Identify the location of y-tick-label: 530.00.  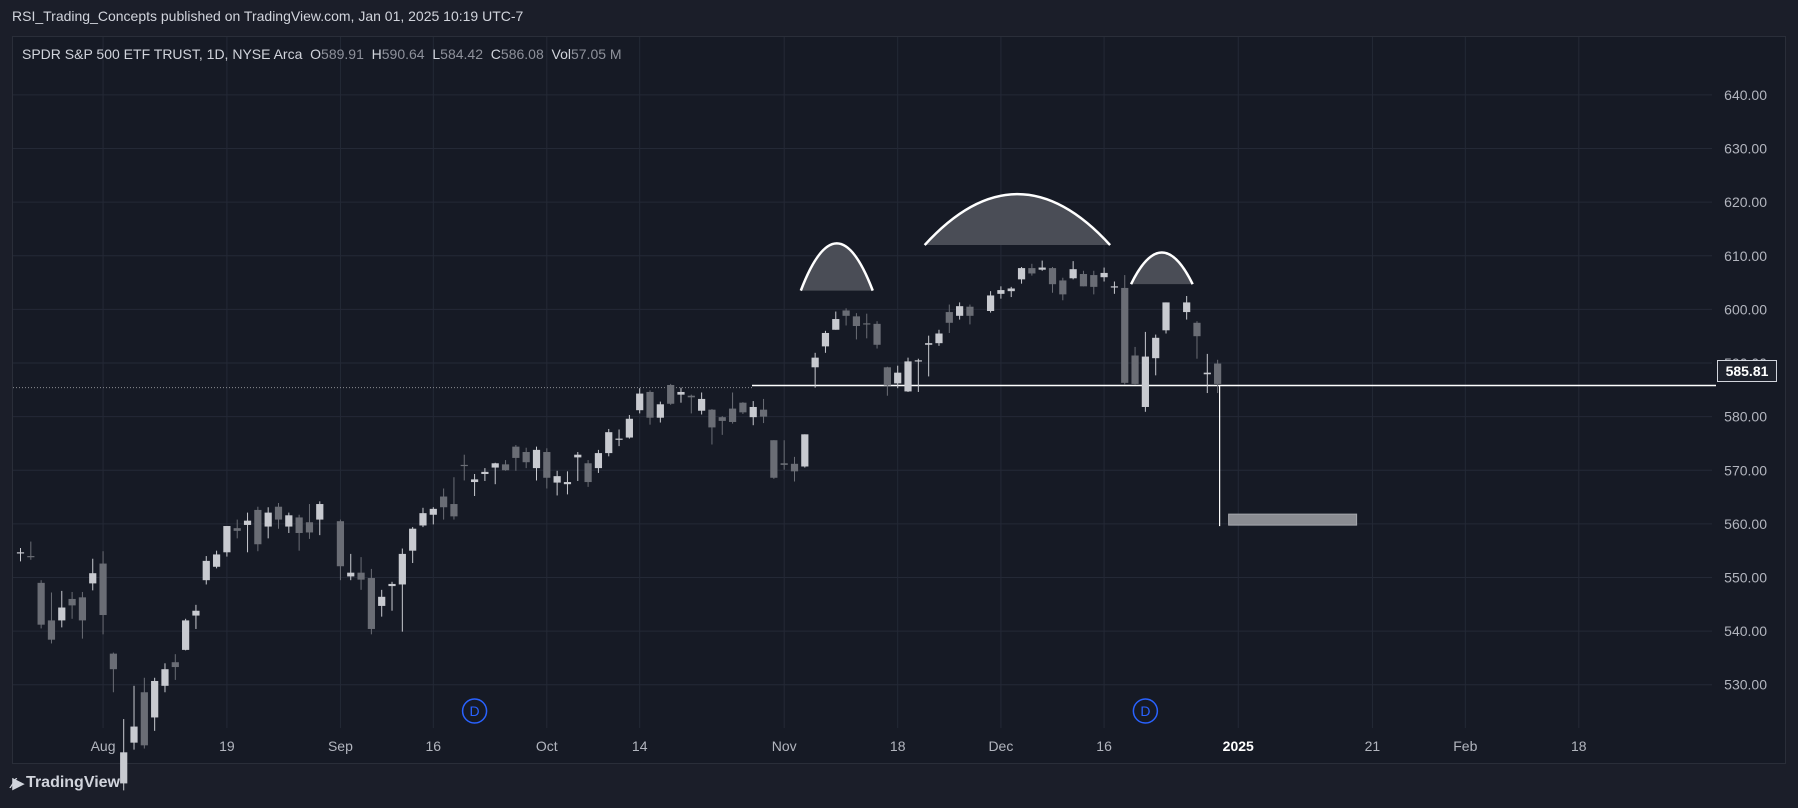
(1745, 685).